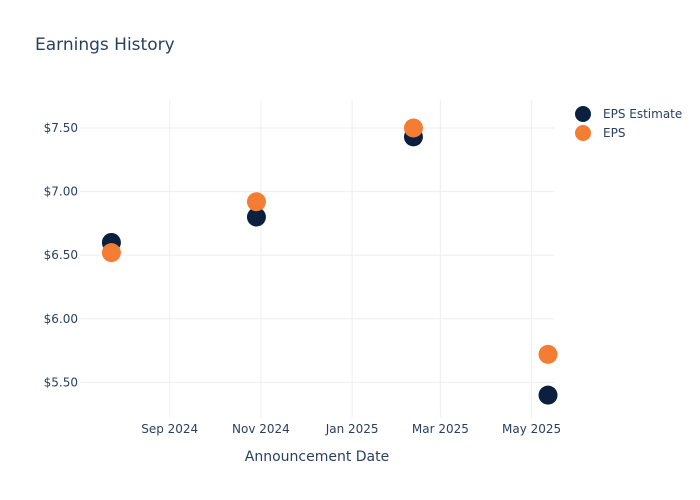  Describe the element at coordinates (261, 429) in the screenshot. I see `x-tick-label: Nov 2024` at that location.